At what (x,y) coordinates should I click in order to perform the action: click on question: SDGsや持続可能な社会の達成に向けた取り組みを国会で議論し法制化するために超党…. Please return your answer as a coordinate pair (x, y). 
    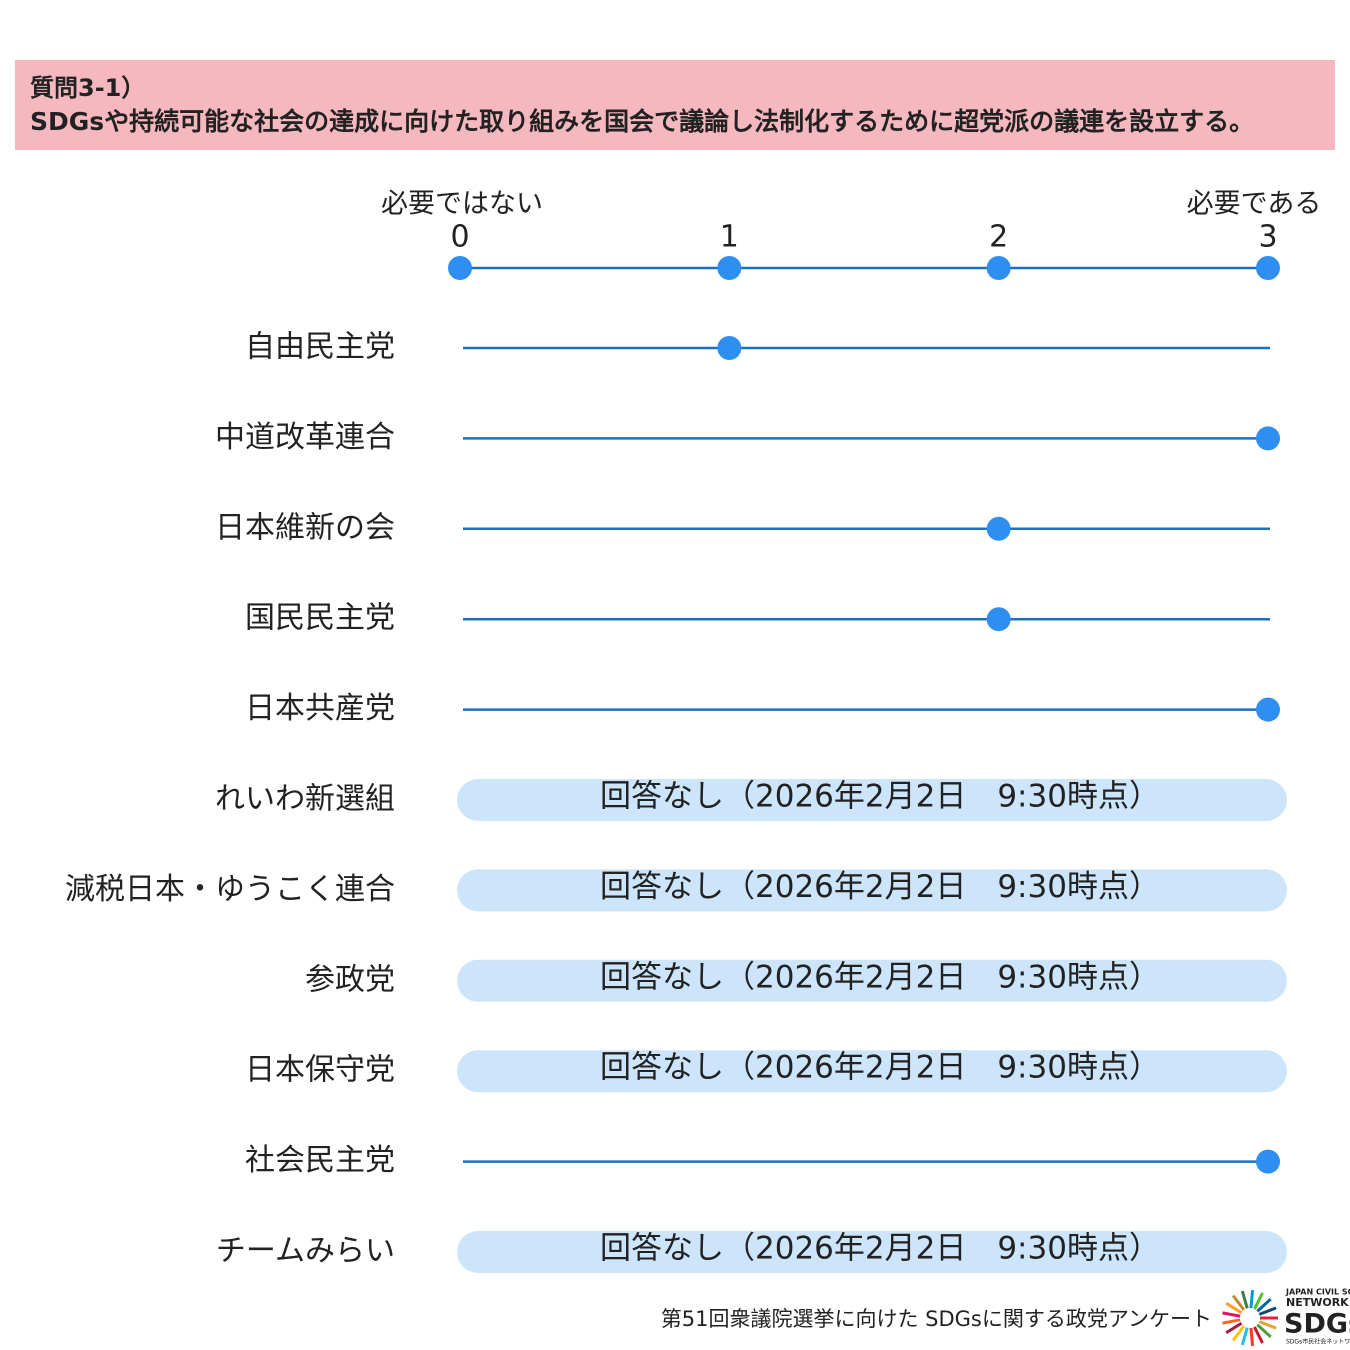
    Looking at the image, I should click on (642, 121).